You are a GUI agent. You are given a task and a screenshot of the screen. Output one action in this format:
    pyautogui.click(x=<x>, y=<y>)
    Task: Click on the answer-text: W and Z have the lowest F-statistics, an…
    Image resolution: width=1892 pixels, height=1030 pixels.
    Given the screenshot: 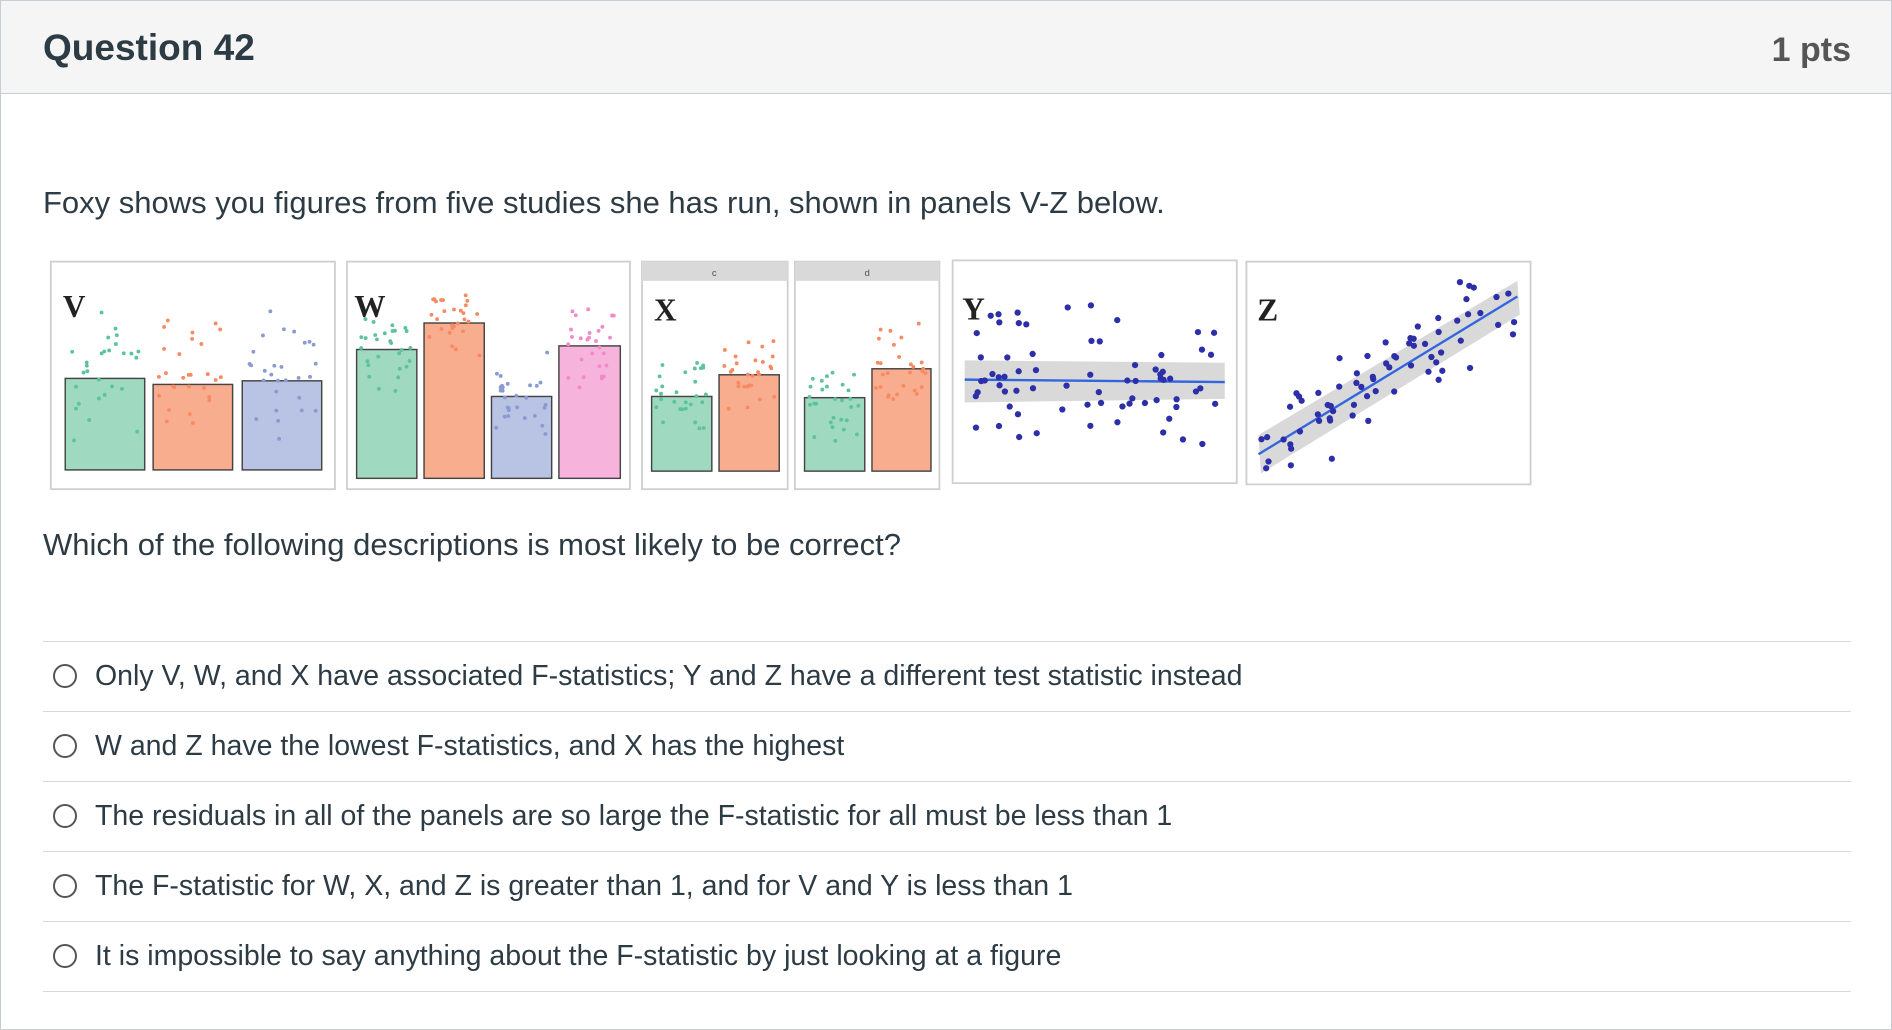 What is the action you would take?
    pyautogui.click(x=470, y=746)
    